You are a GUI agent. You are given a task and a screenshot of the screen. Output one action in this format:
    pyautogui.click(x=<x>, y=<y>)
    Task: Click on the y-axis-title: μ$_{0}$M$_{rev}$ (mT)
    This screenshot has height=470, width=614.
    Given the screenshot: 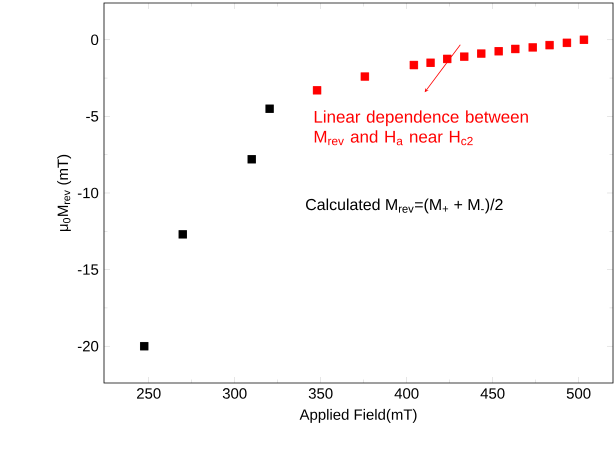 What is the action you would take?
    pyautogui.click(x=64, y=193)
    